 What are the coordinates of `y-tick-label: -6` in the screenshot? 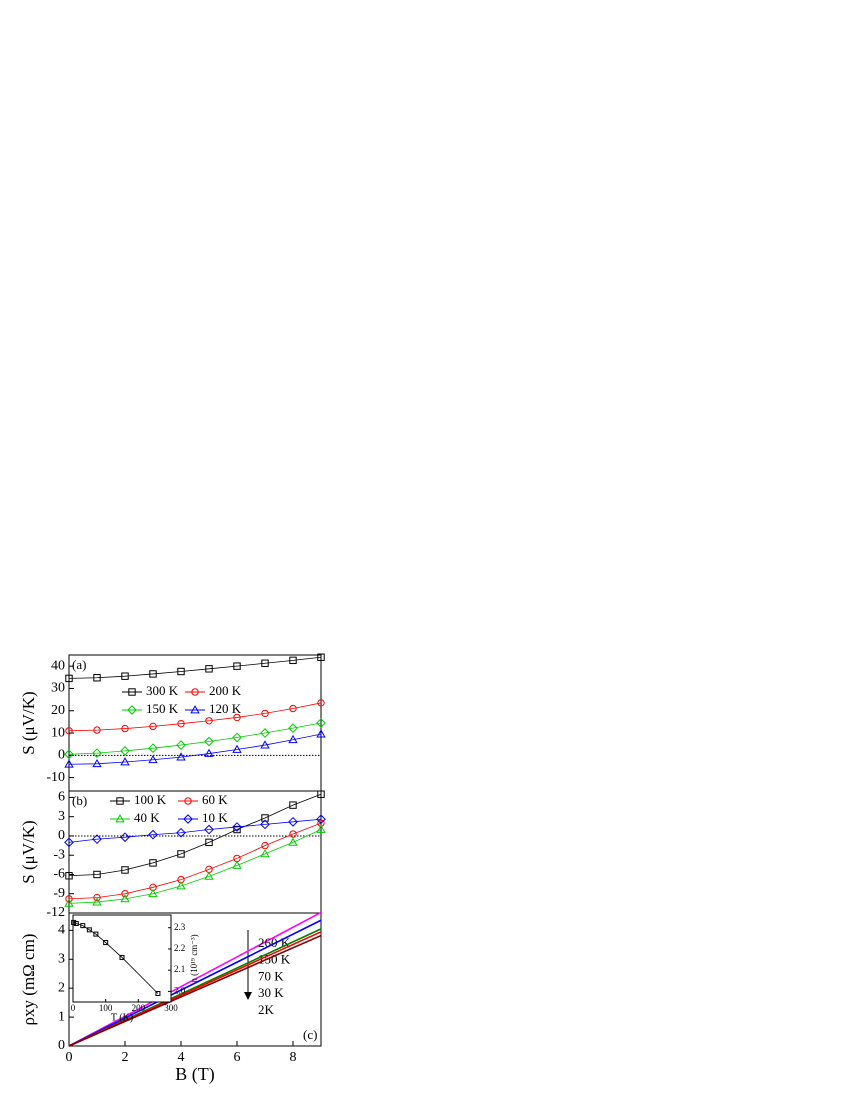 It's located at (59, 874).